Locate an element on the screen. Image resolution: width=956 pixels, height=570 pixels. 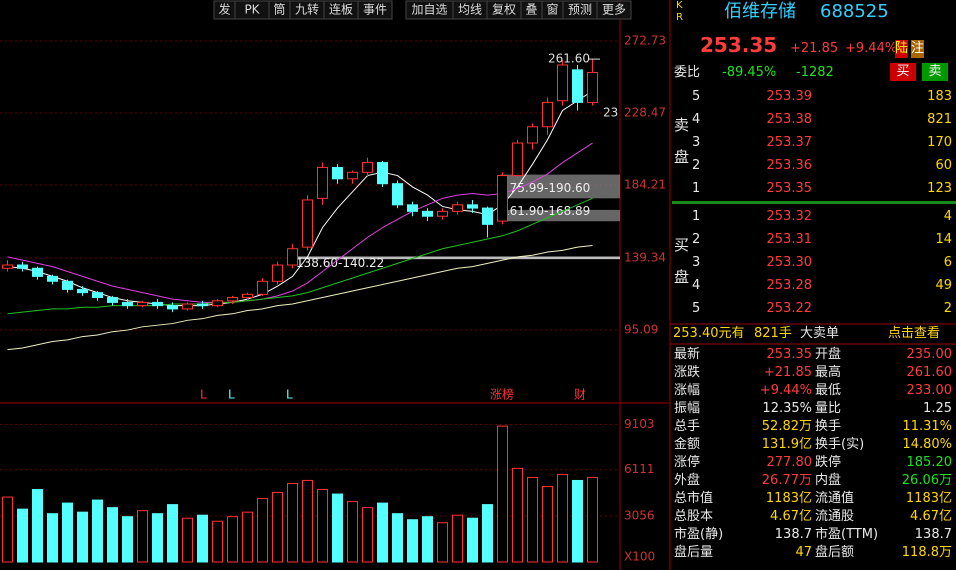
book-level: 3 is located at coordinates (696, 262).